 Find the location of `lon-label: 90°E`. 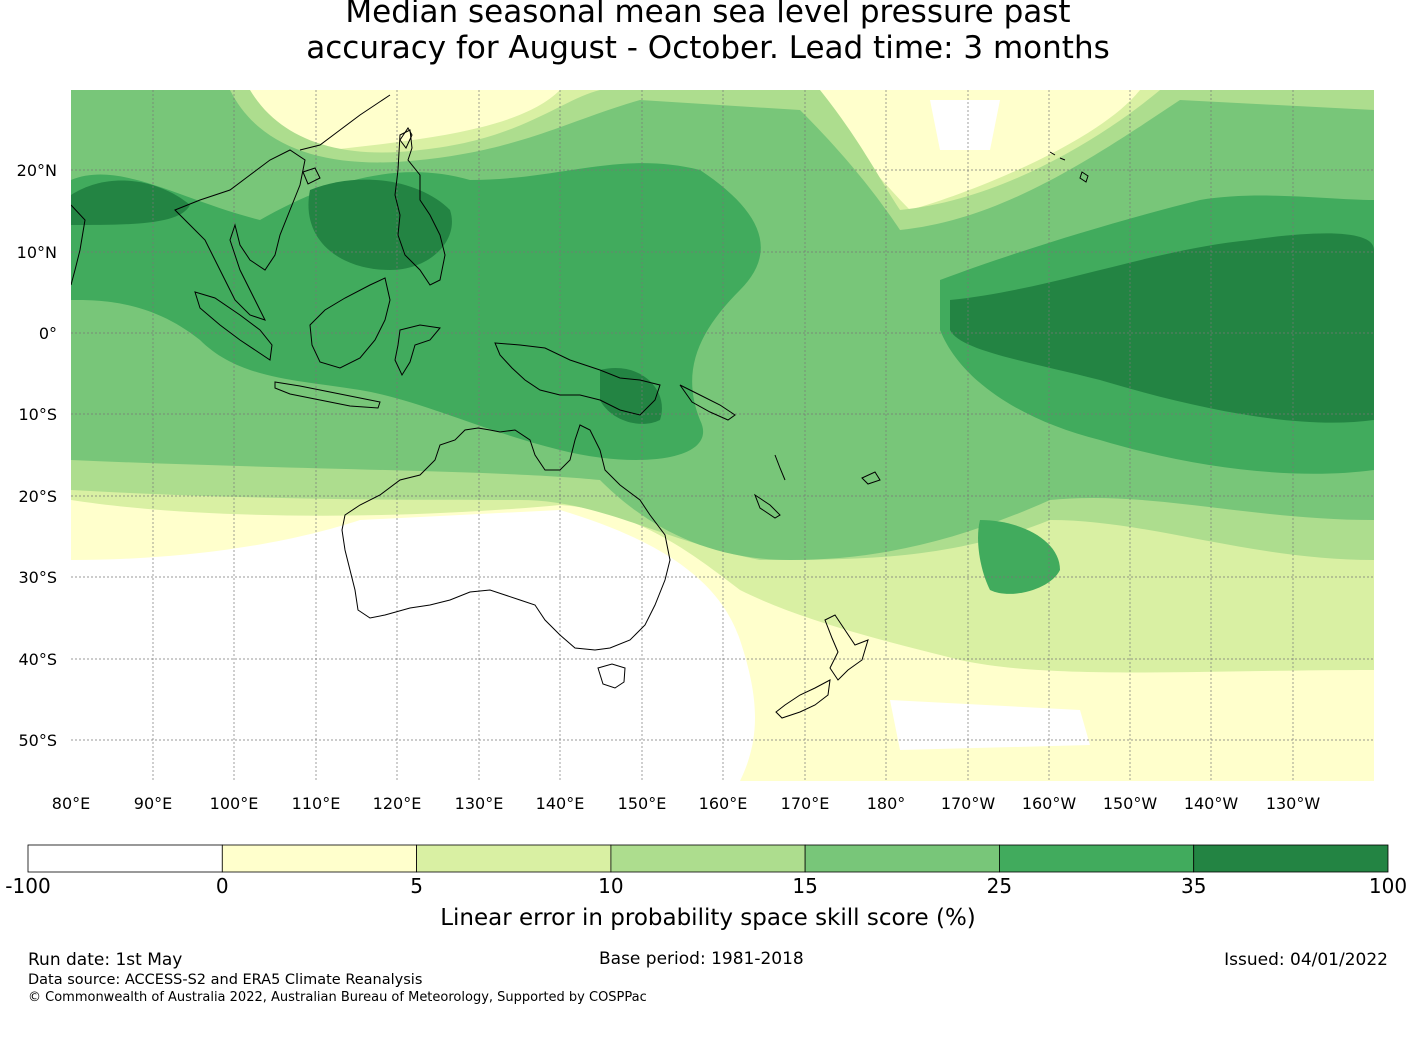

lon-label: 90°E is located at coordinates (153, 803).